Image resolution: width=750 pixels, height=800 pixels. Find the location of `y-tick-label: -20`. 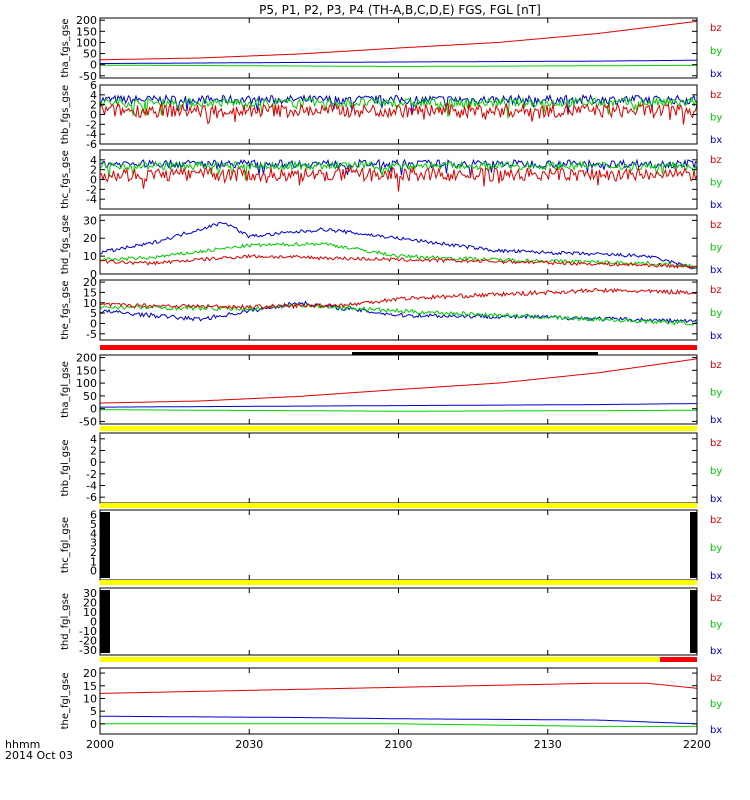

y-tick-label: -20 is located at coordinates (88, 641).